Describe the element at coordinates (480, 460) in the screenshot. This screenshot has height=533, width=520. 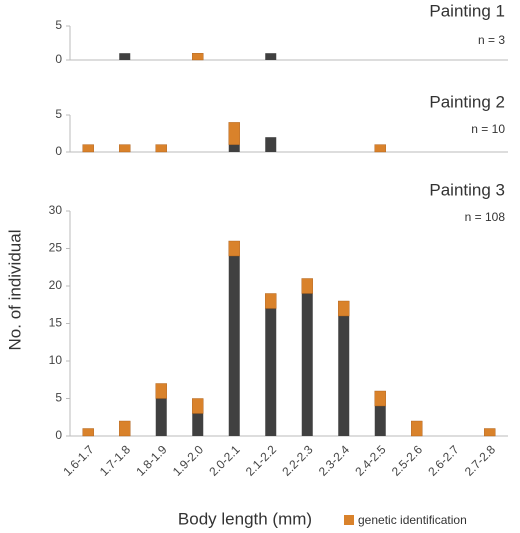
I see `x-tick-label: 2.7-2.8` at that location.